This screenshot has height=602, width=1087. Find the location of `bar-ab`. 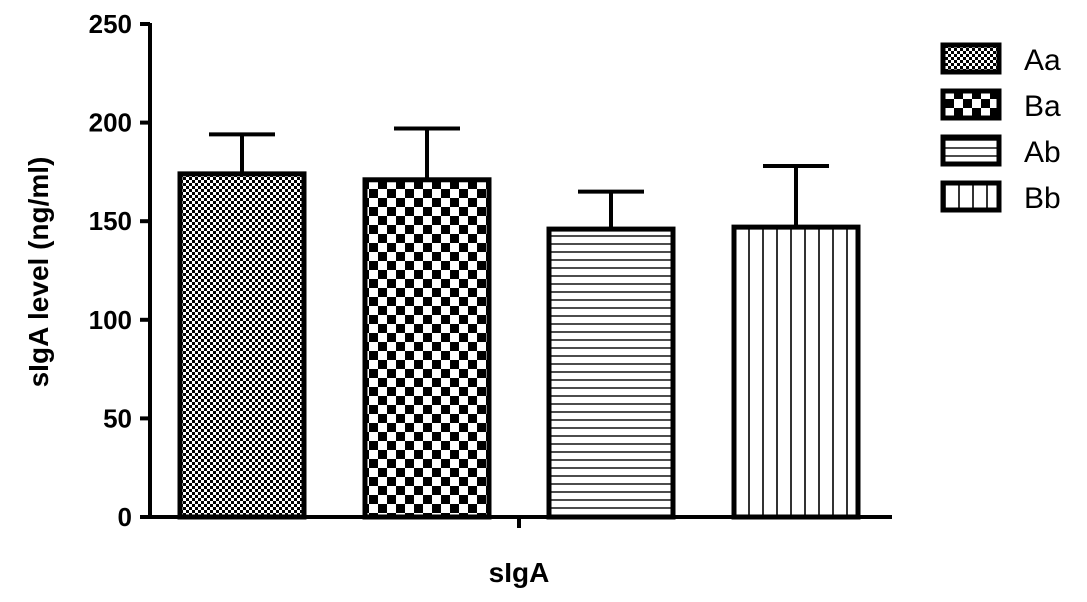

bar-ab is located at coordinates (611, 373).